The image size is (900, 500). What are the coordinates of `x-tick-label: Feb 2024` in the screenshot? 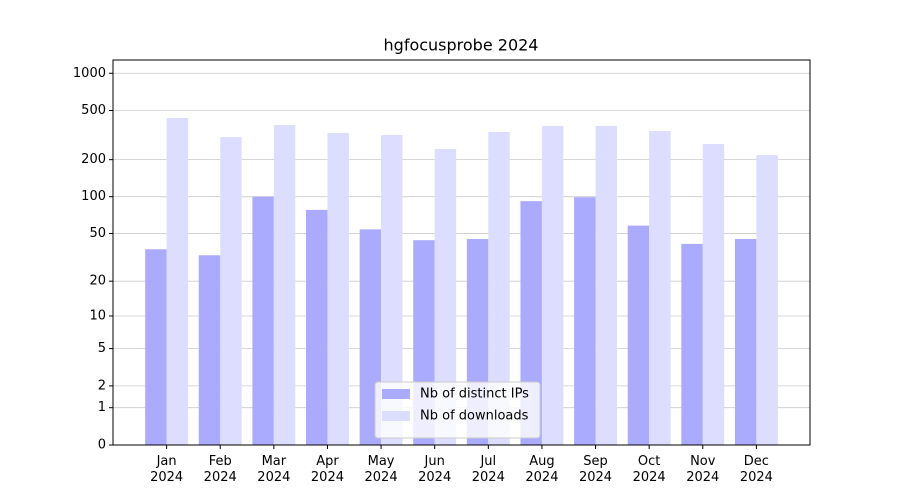 It's located at (220, 469).